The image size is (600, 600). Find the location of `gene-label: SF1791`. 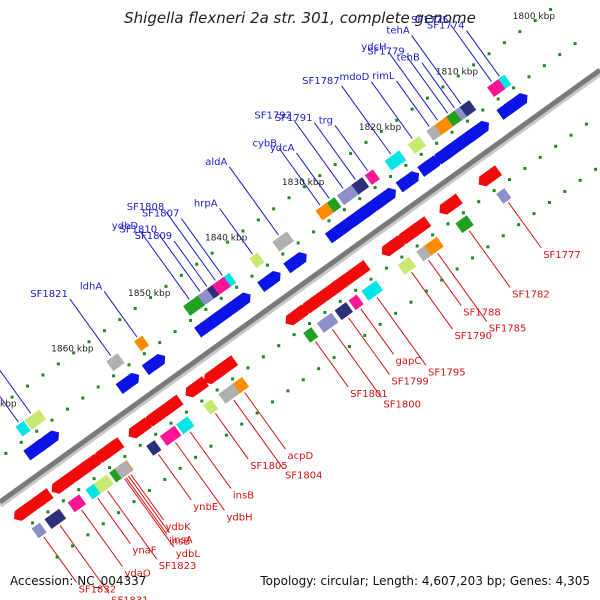

gene-label: SF1791 is located at coordinates (294, 118).